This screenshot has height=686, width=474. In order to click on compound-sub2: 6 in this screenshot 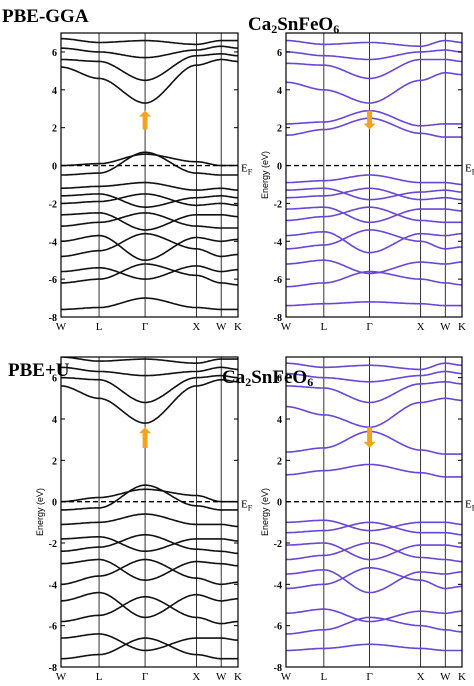, I will do `click(336, 29)`.